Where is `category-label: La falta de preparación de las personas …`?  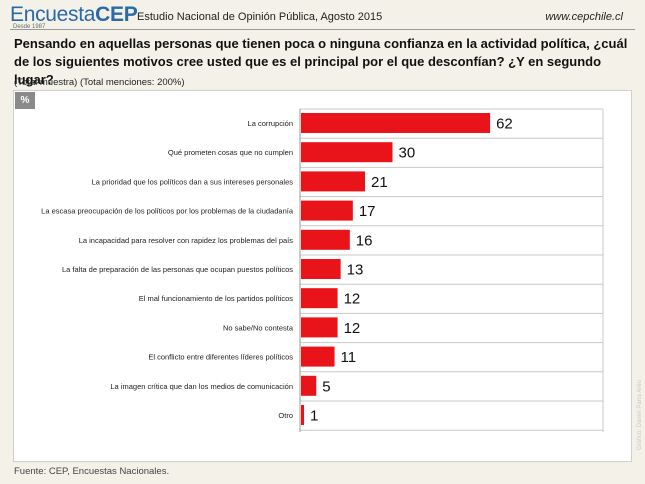
category-label: La falta de preparación de las personas … is located at coordinates (177, 269).